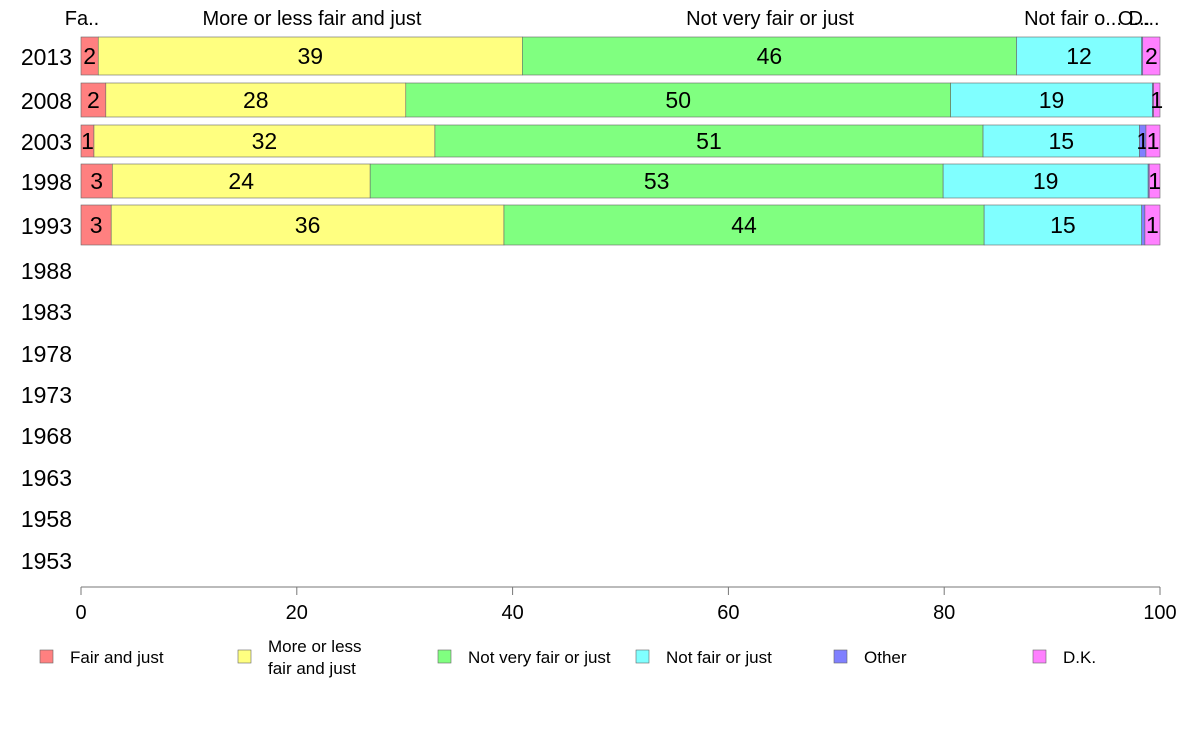  I want to click on year-label-1953: 1953, so click(46, 561).